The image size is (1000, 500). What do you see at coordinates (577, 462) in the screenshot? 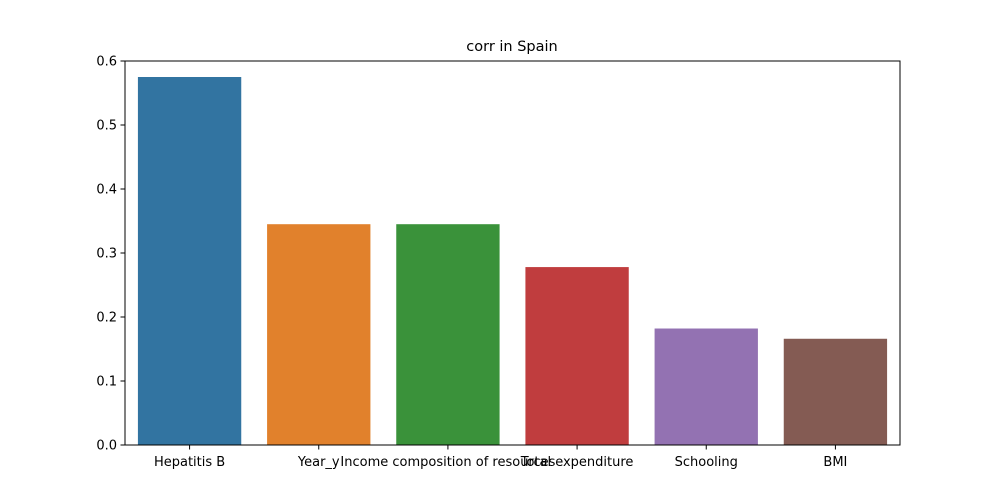
I see `x-tick-label: Total expenditure` at bounding box center [577, 462].